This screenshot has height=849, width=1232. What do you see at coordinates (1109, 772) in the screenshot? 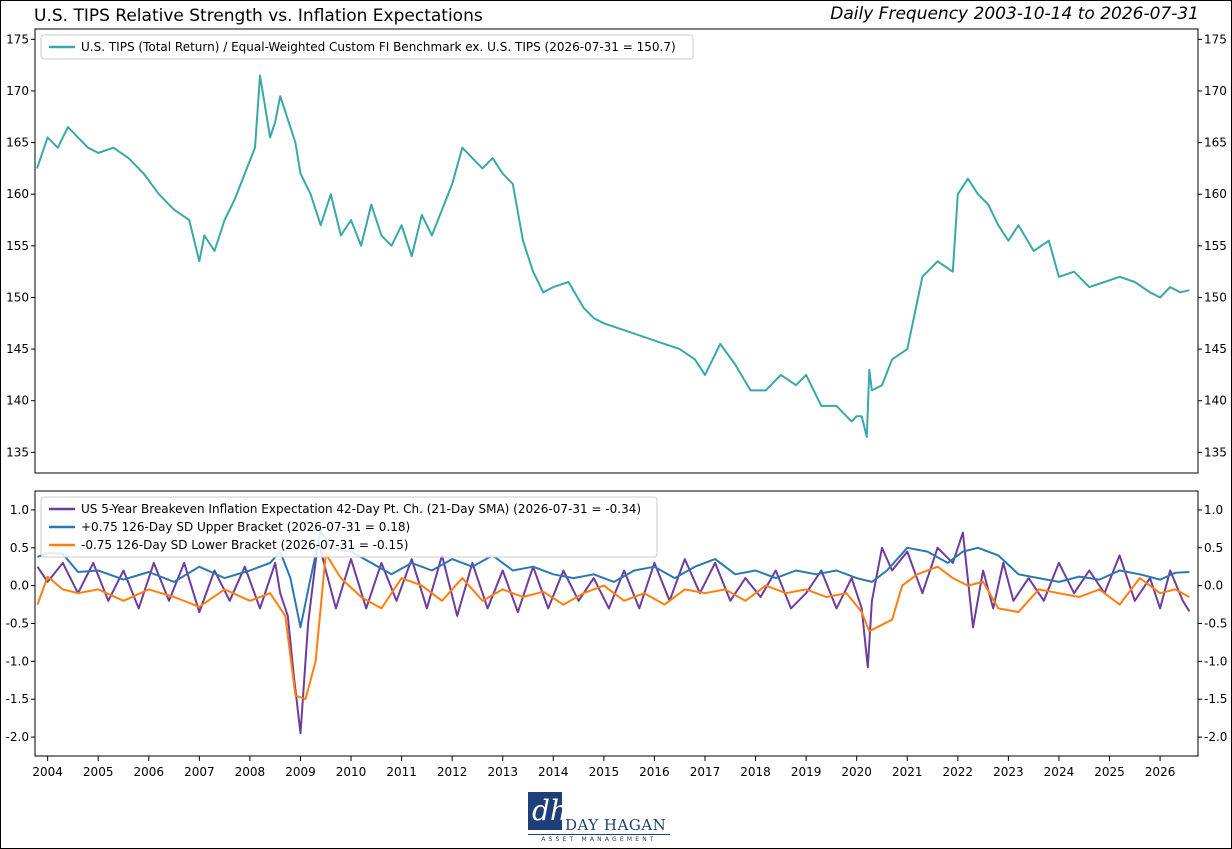
I see `x-tick-label: 2025` at bounding box center [1109, 772].